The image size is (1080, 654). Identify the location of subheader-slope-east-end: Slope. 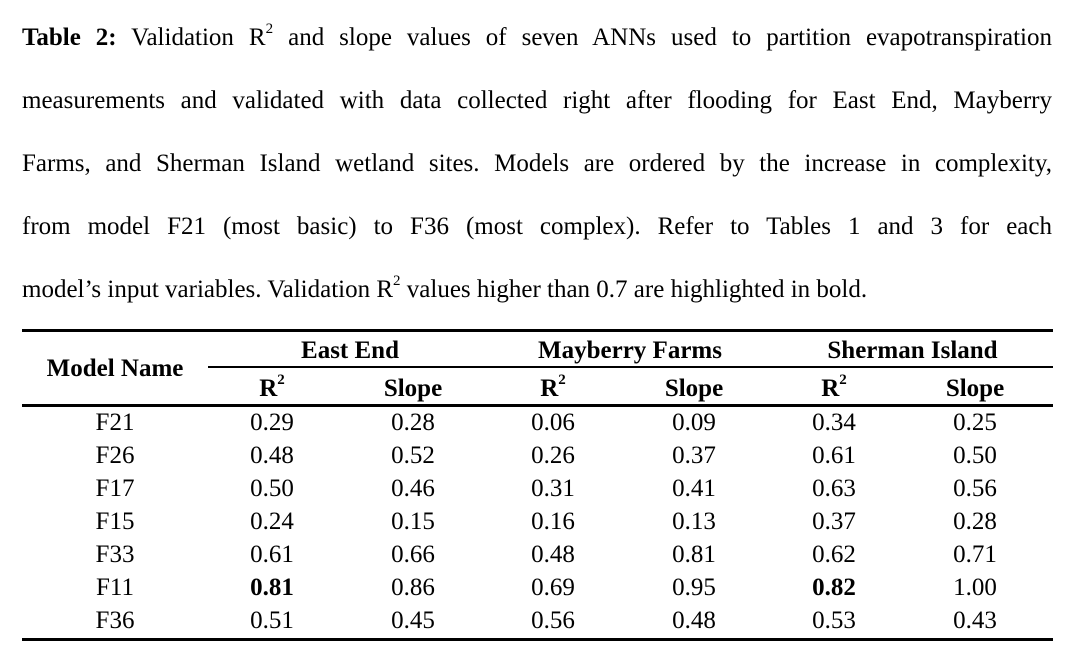
(413, 388).